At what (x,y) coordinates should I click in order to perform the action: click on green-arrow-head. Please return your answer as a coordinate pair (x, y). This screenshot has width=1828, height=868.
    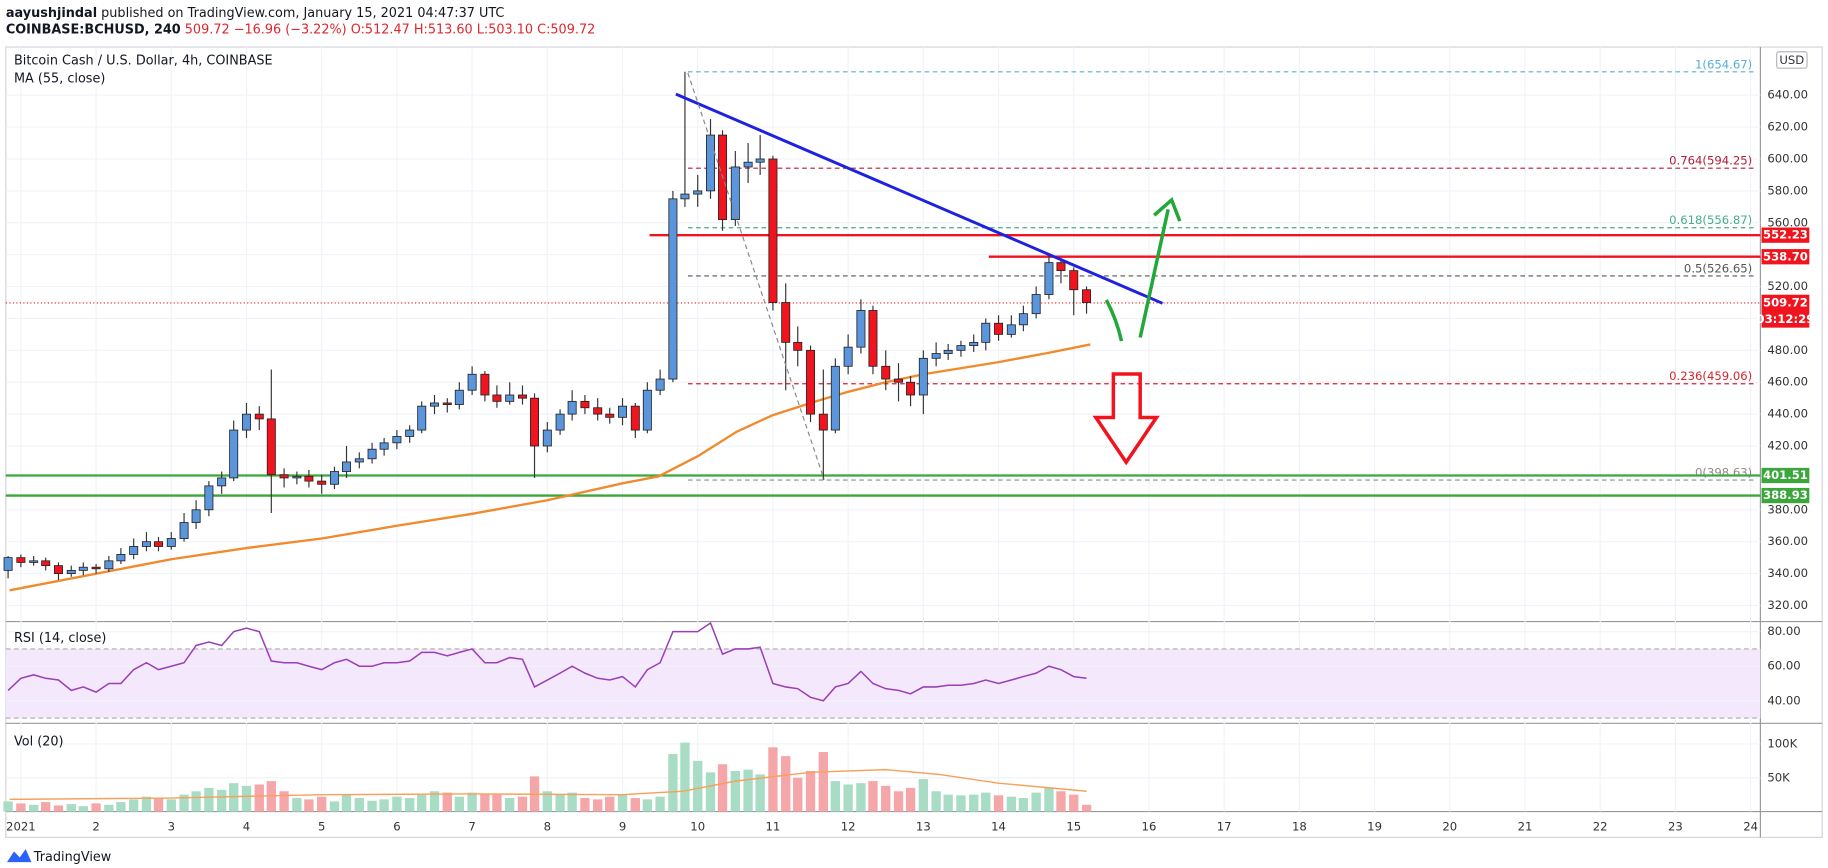
    Looking at the image, I should click on (1167, 209).